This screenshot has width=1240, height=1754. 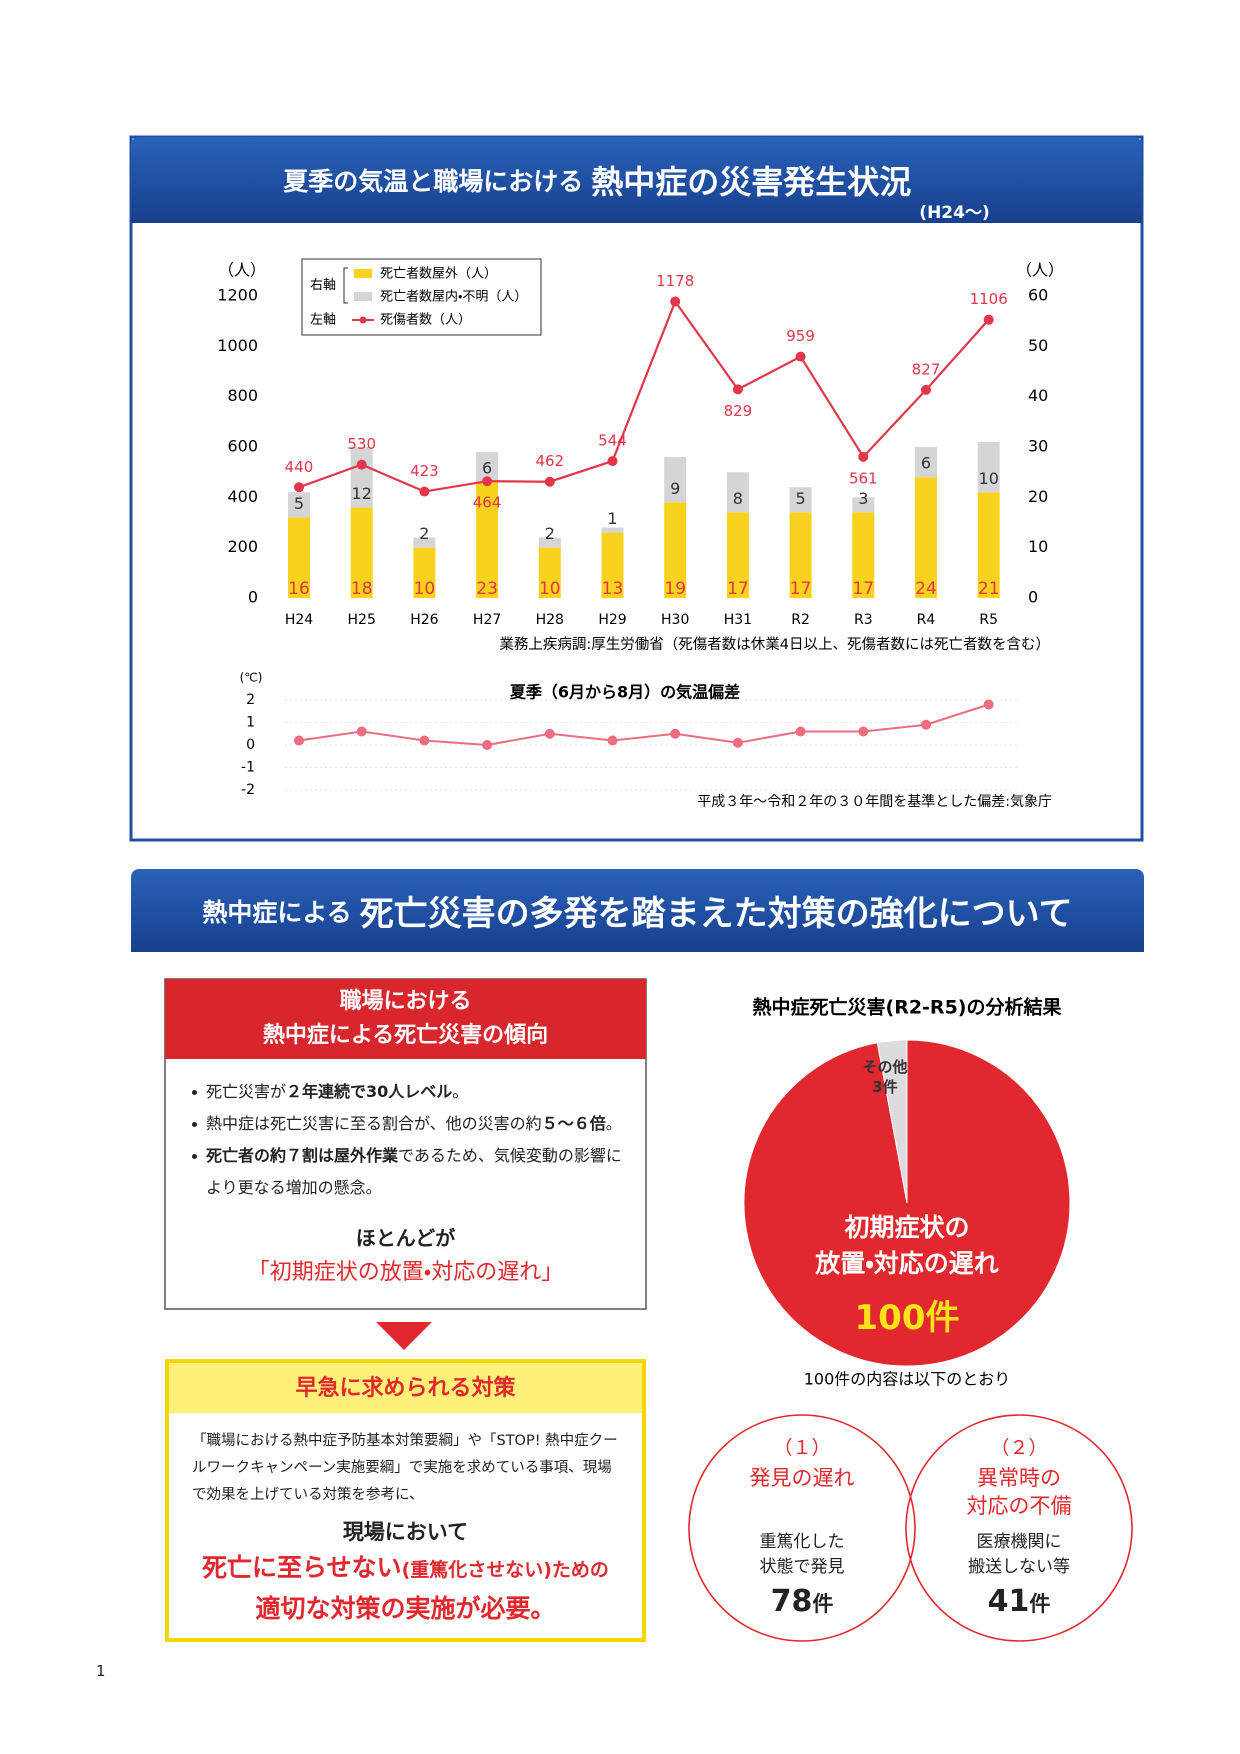 I want to click on y-tick-label: 1200, so click(x=237, y=295).